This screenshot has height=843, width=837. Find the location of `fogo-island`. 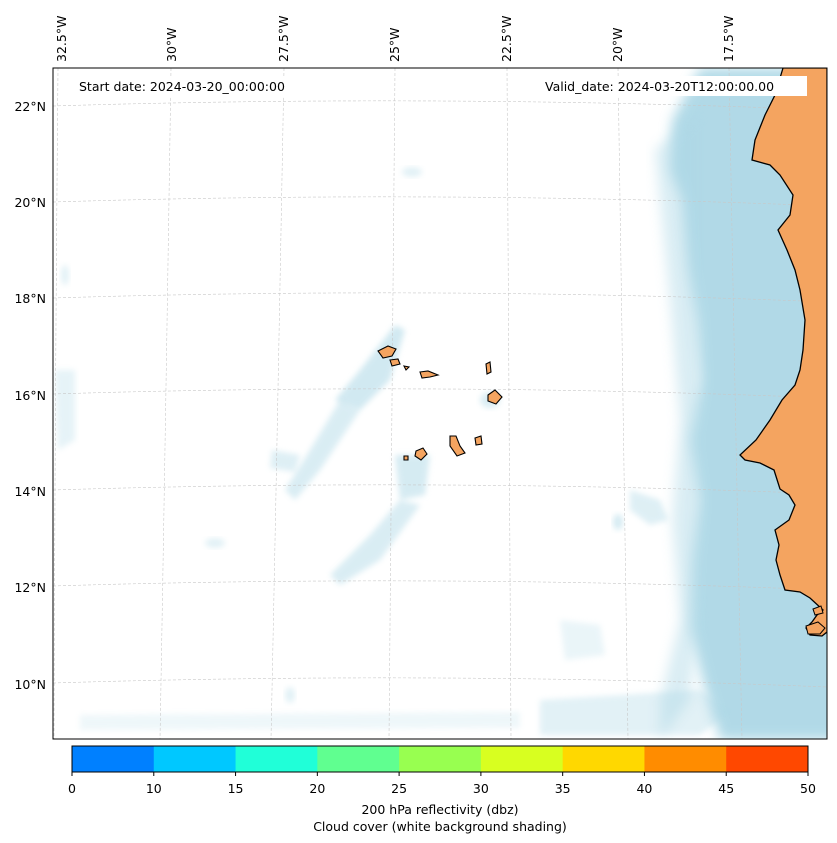

fogo-island is located at coordinates (421, 454).